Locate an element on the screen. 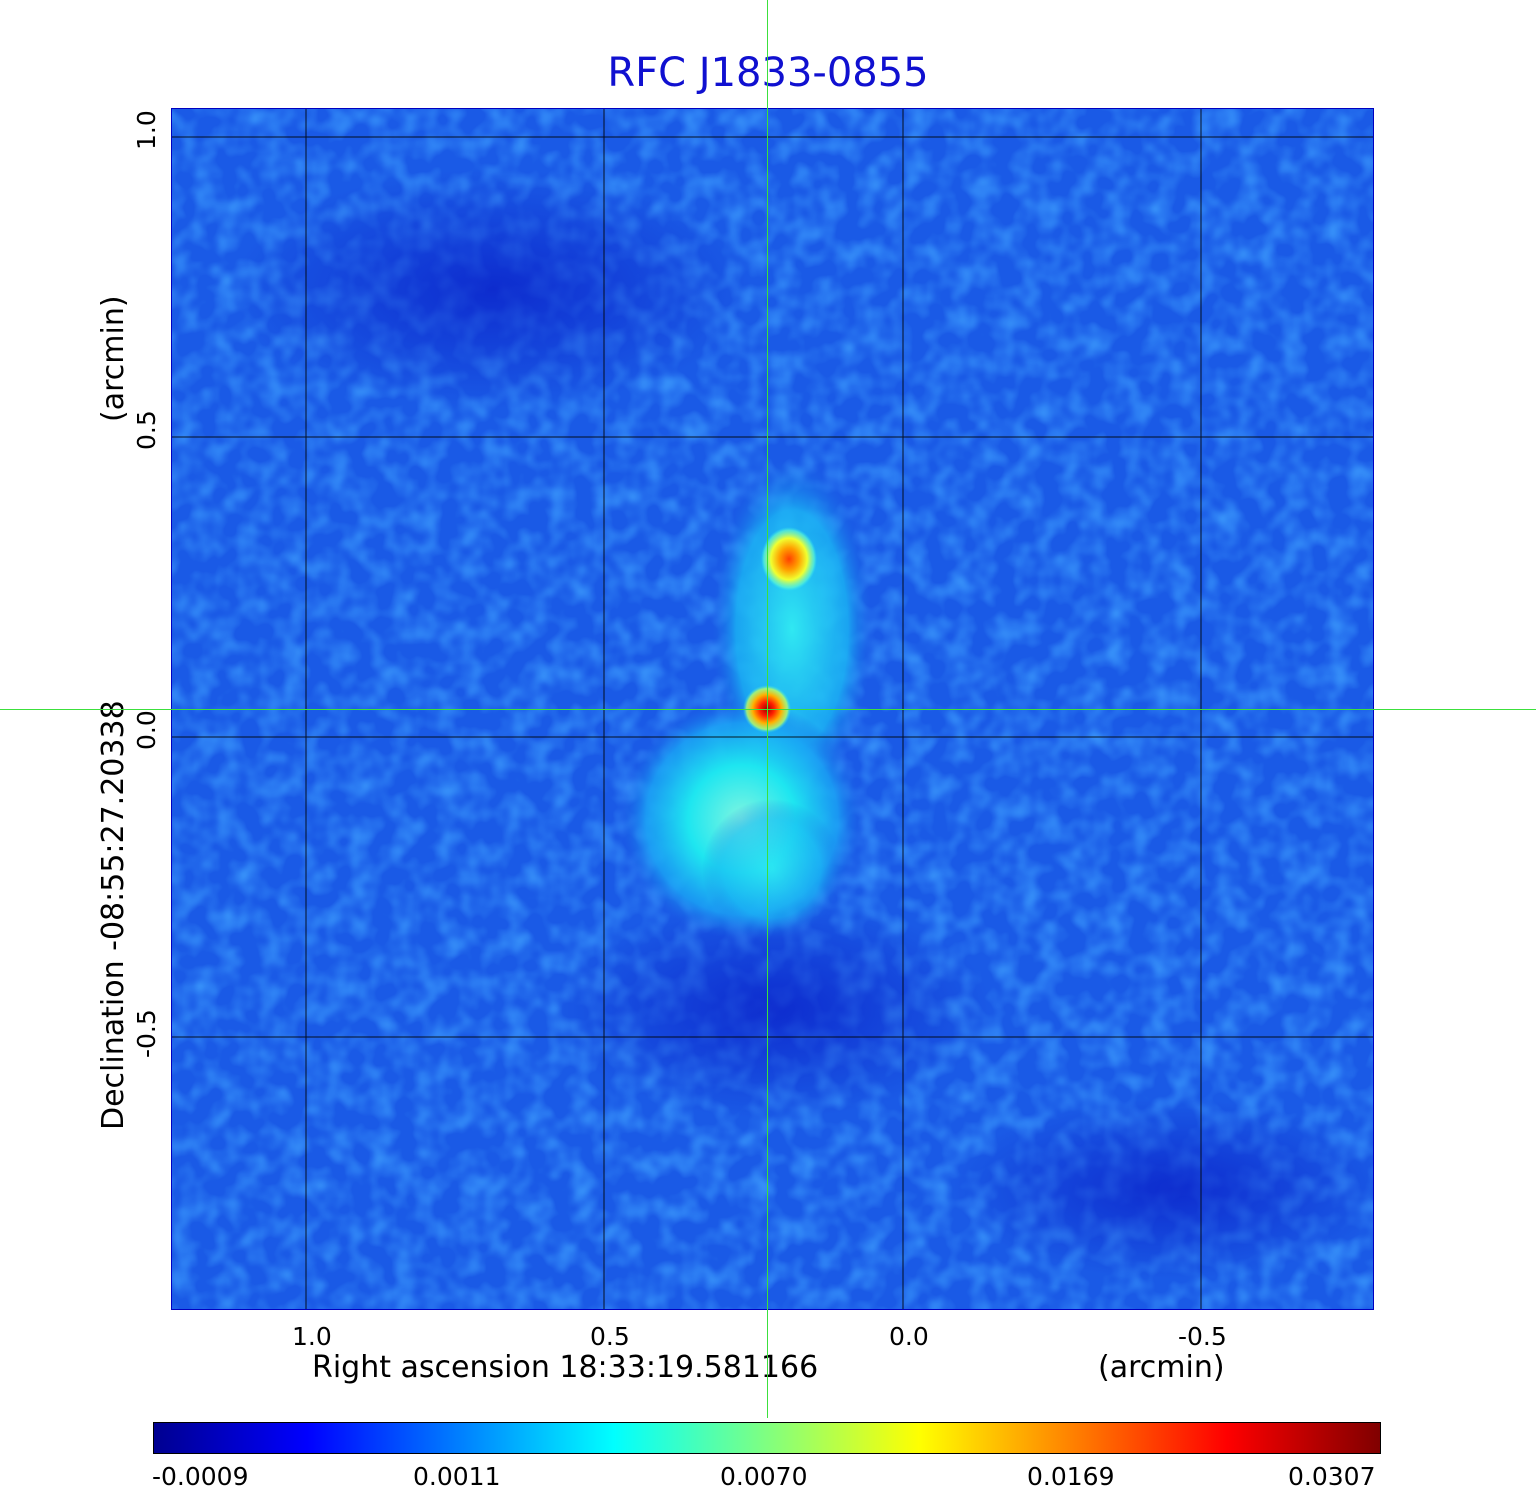  x-tick-label: 1.0 is located at coordinates (312, 1336).